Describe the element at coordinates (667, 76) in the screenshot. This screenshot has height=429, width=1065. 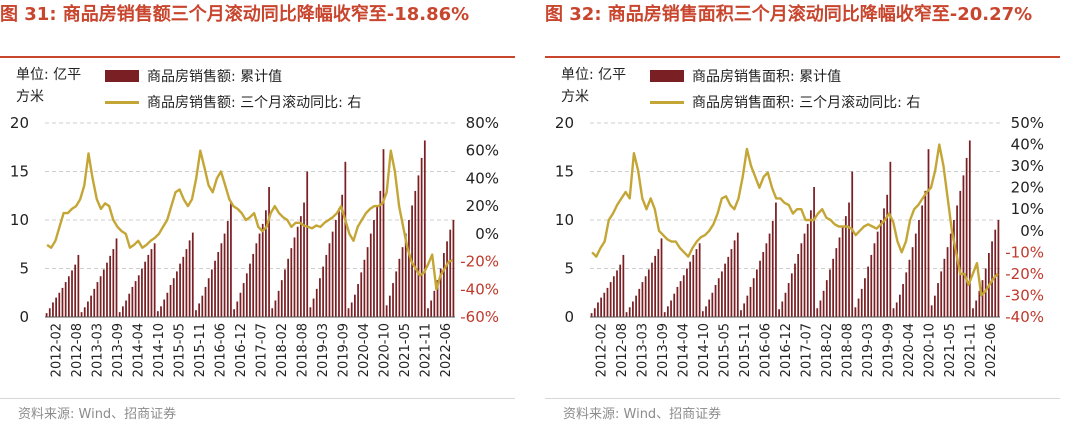
I see `legend-bar-swatch` at that location.